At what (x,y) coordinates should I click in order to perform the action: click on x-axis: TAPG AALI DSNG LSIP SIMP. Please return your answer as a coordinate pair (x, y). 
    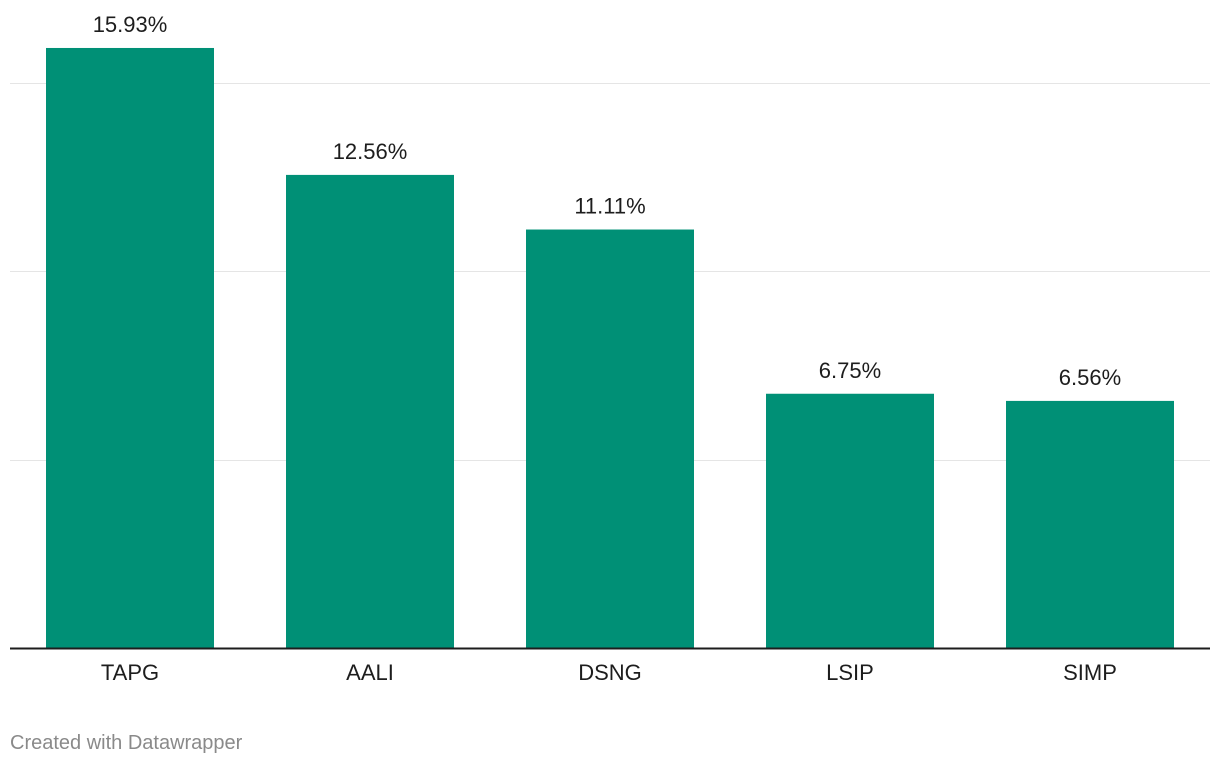
    Looking at the image, I should click on (610, 666).